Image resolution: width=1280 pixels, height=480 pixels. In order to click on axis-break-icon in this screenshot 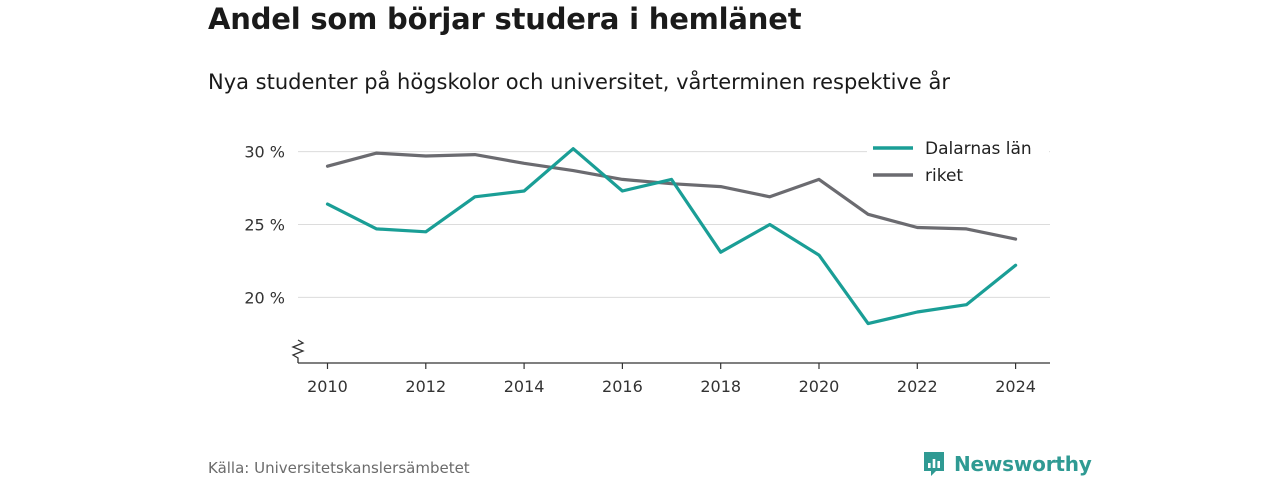, I will do `click(298, 351)`.